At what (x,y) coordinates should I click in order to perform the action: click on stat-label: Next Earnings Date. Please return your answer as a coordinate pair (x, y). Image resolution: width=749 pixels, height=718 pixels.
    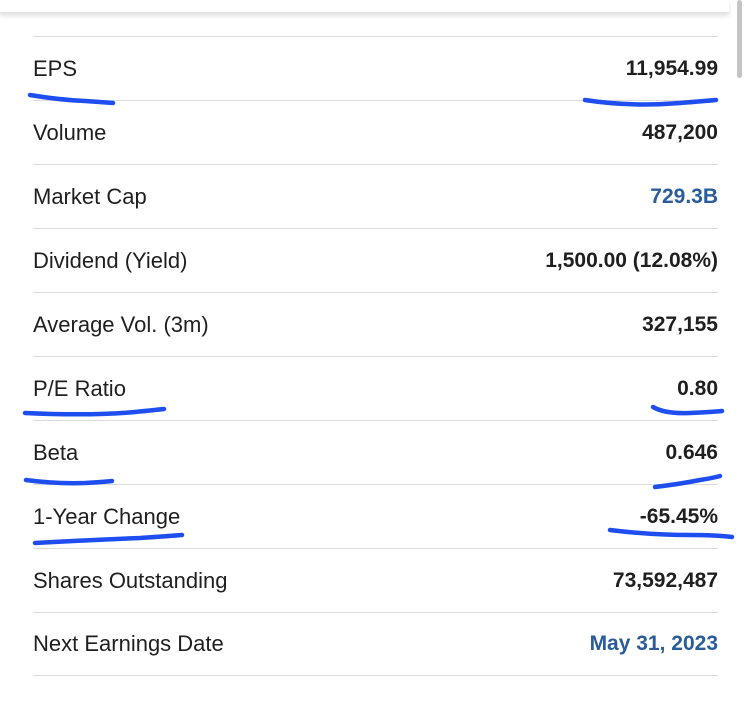
    Looking at the image, I should click on (128, 643).